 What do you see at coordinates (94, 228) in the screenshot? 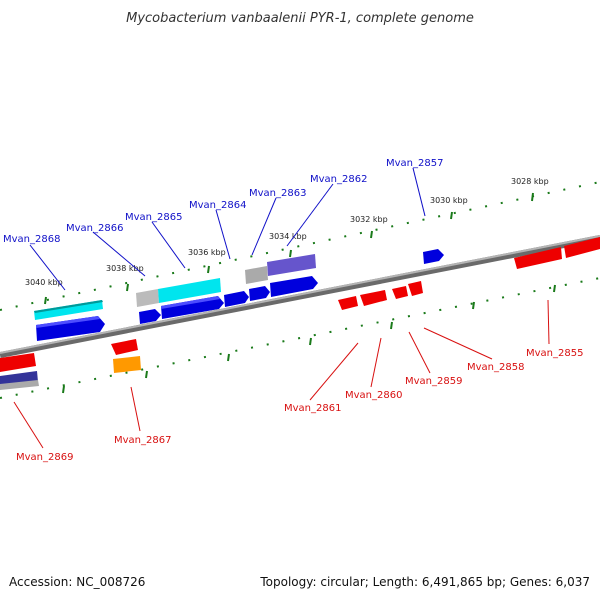
I see `gene-label: Mvan_2866` at bounding box center [94, 228].